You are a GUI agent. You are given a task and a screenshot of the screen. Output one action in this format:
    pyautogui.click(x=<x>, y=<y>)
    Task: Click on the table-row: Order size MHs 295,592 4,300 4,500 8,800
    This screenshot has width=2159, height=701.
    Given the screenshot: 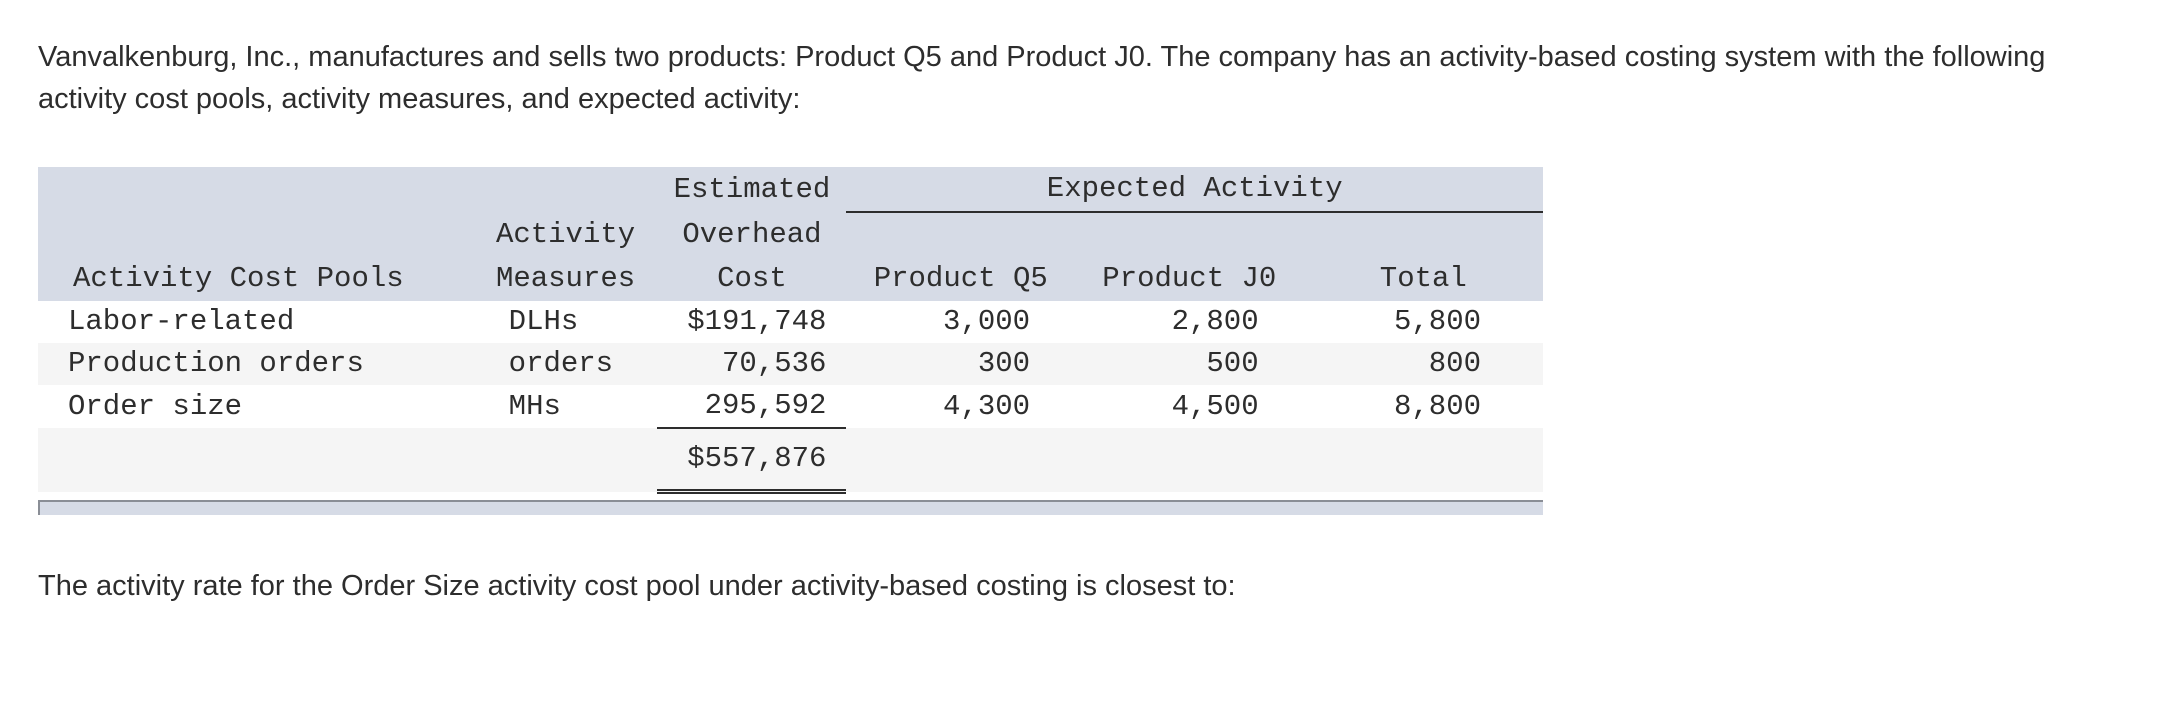 What is the action you would take?
    pyautogui.click(x=790, y=407)
    